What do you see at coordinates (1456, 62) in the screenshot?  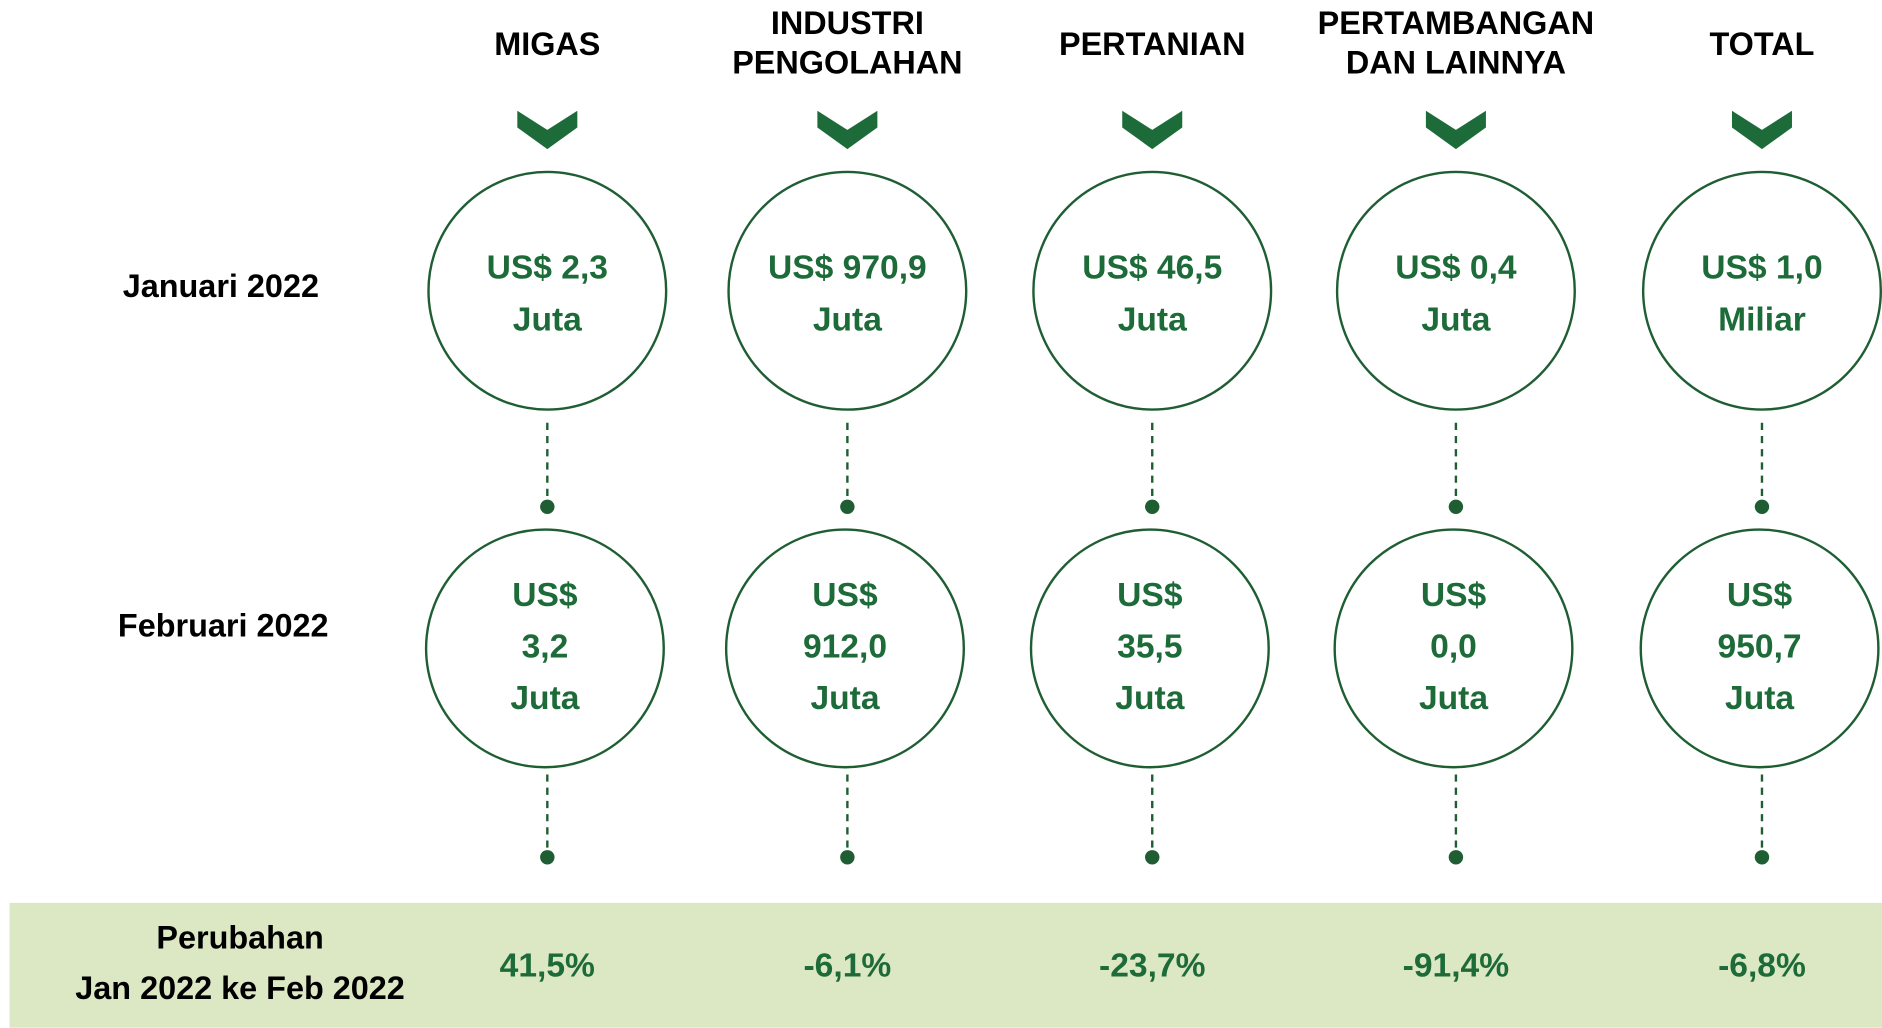 I see `column-header-line: DAN LAINNYA` at bounding box center [1456, 62].